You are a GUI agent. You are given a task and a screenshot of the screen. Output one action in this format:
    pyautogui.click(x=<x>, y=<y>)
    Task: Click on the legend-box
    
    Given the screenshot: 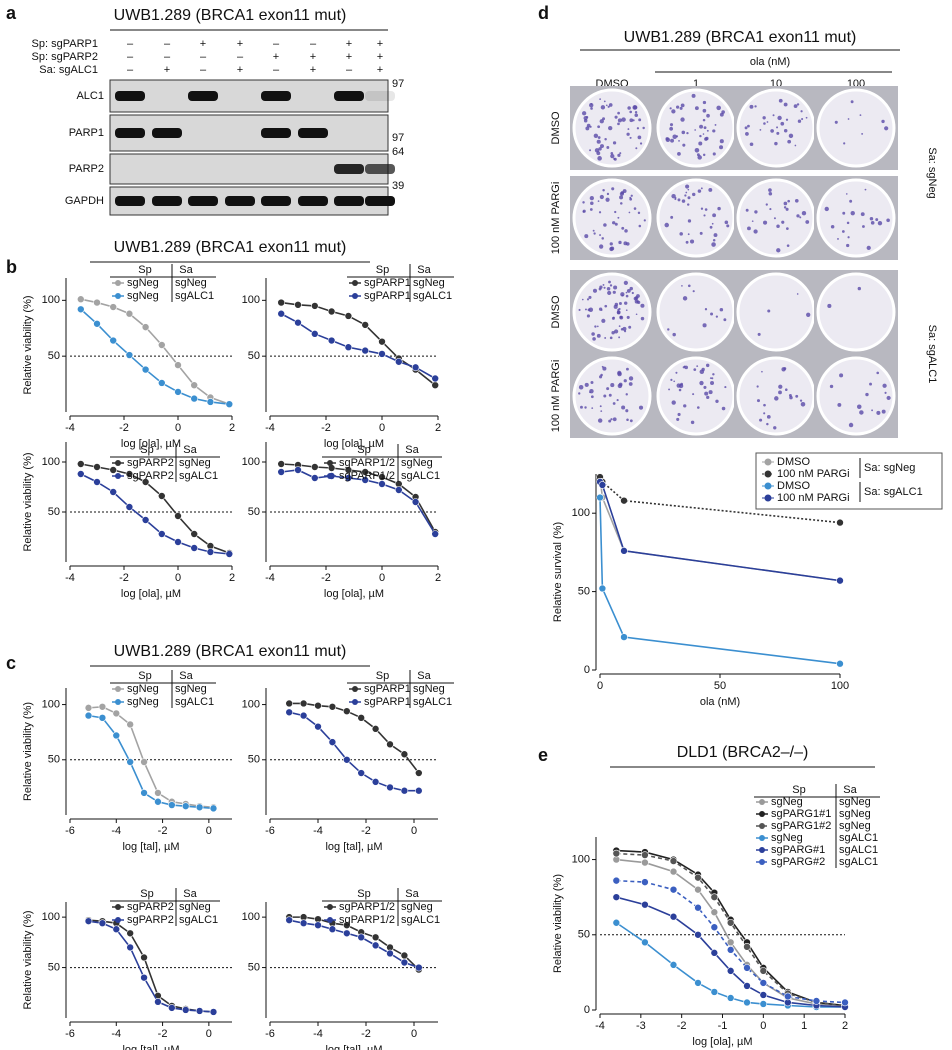 What is the action you would take?
    pyautogui.click(x=849, y=481)
    